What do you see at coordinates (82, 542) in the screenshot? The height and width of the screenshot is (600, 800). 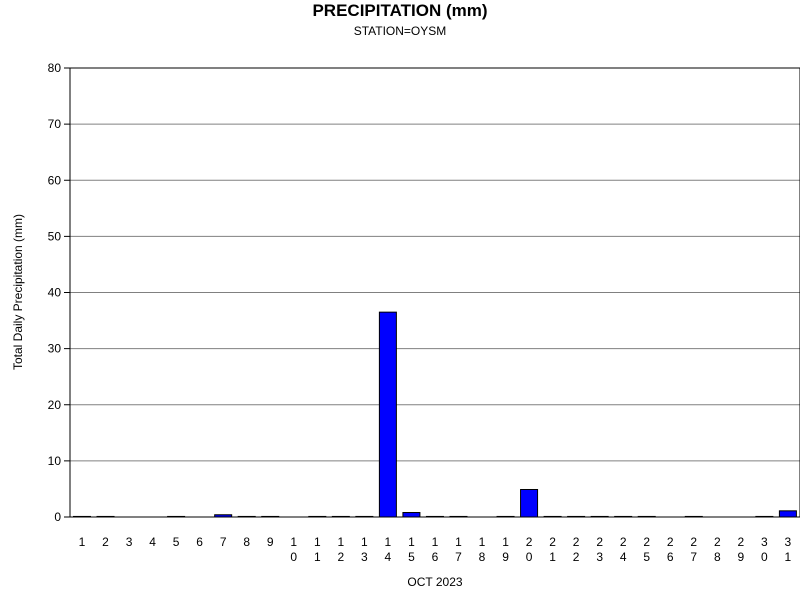 I see `x-tick-label: 1` at bounding box center [82, 542].